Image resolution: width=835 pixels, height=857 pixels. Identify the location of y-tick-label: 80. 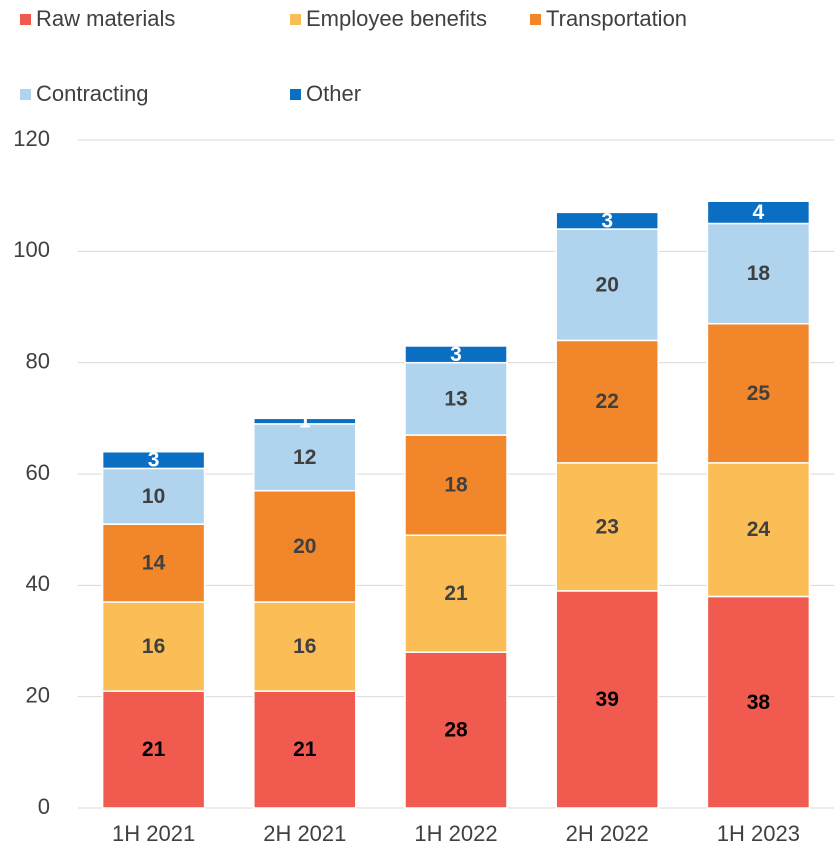
(38, 360).